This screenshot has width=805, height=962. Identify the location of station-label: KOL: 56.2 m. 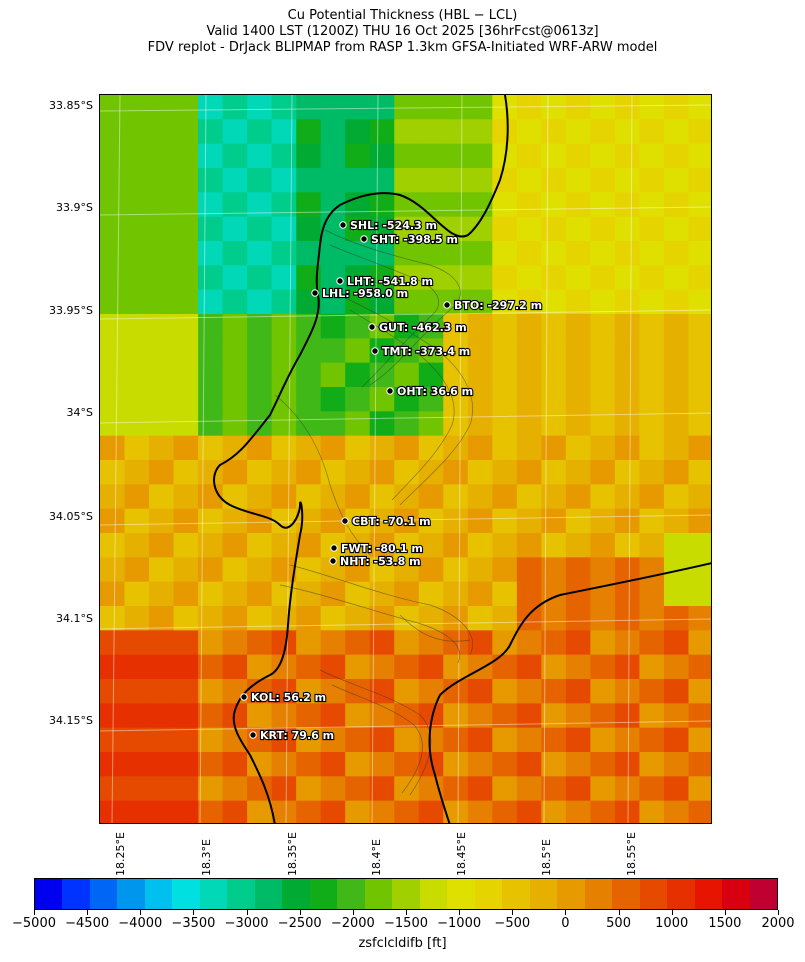
(288, 697).